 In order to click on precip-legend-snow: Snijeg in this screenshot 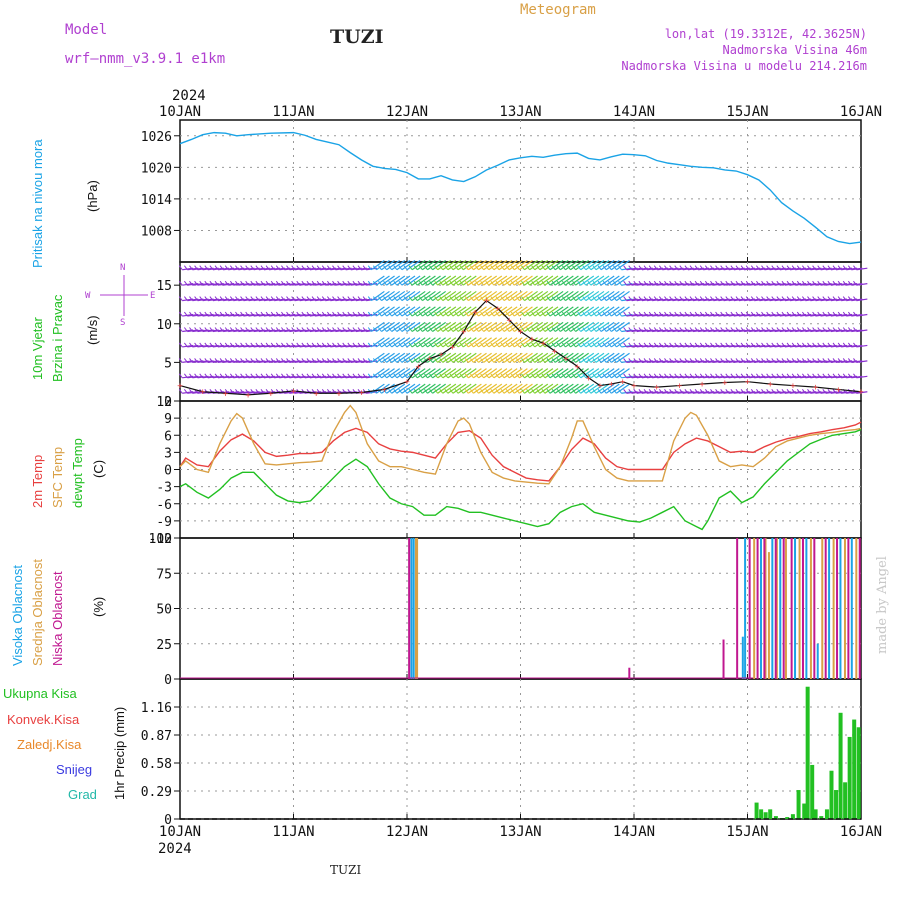, I will do `click(74, 769)`.